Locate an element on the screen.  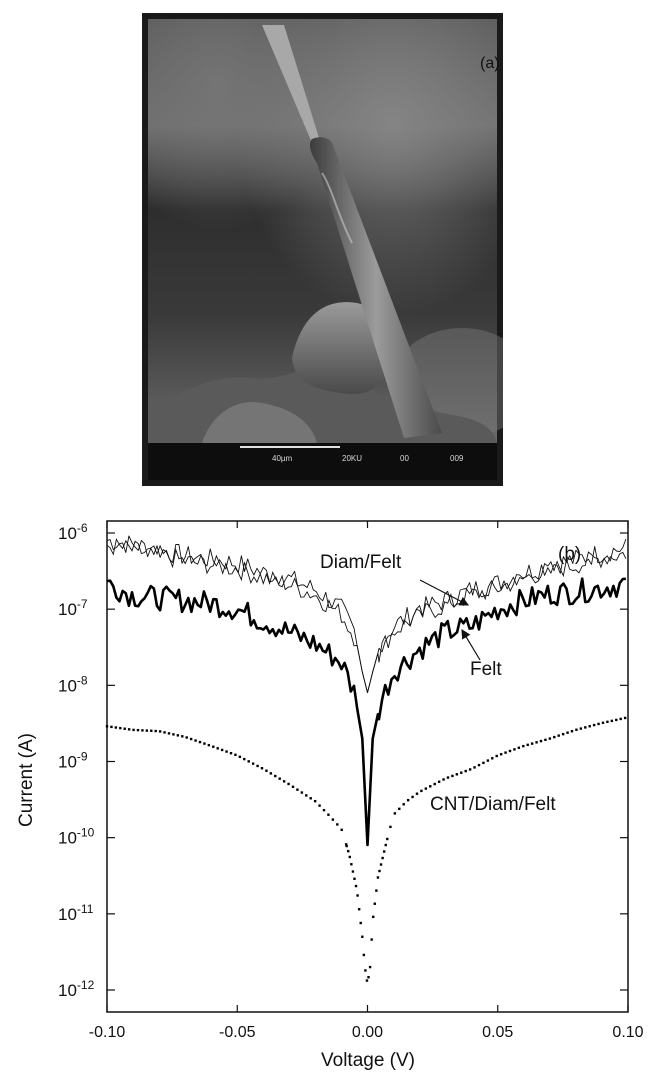
annotation-diam-felt: Diam/Felt is located at coordinates (361, 562).